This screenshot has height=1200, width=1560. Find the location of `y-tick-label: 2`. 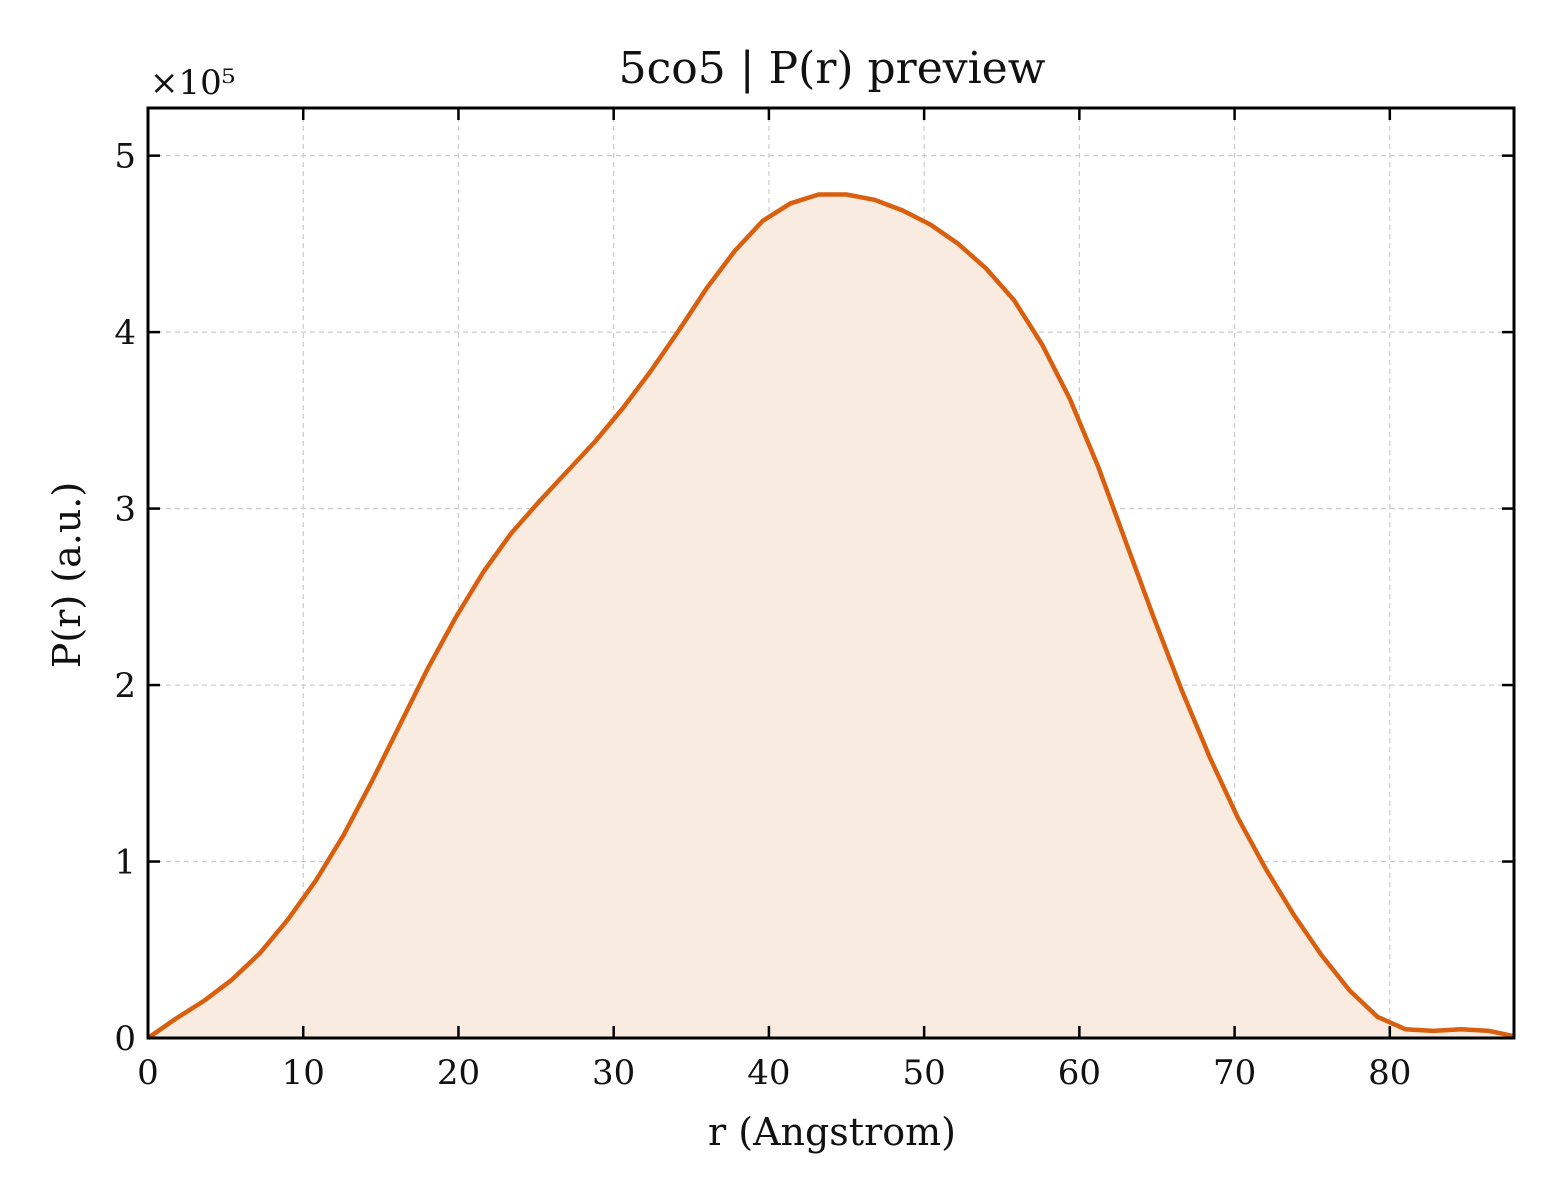

y-tick-label: 2 is located at coordinates (125, 686).